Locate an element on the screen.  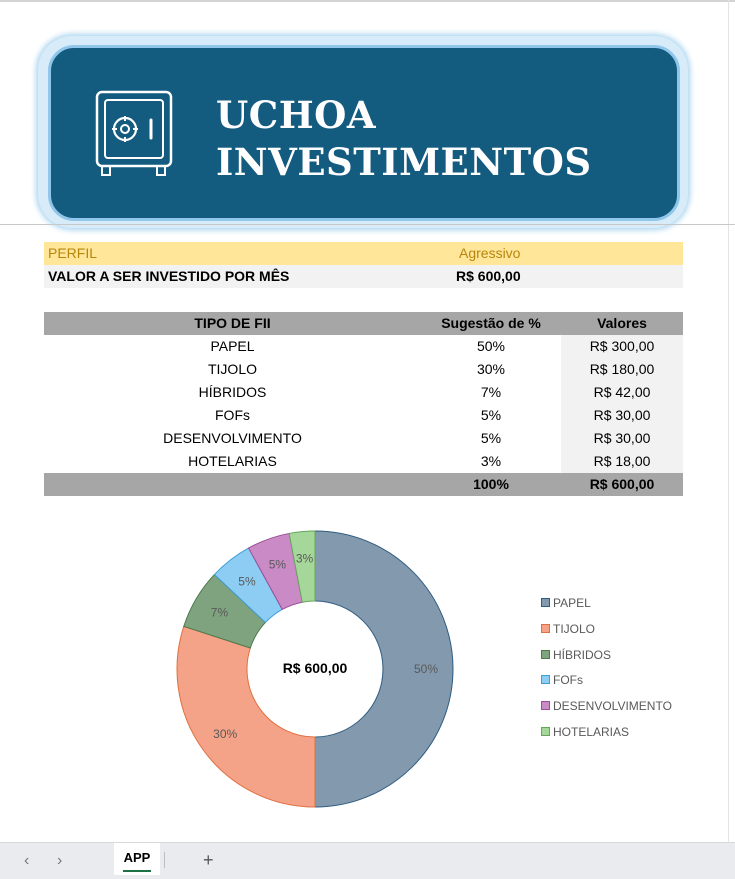
table-row: DESENVOLVIMENTO 5% R$ 30,00 is located at coordinates (363, 438).